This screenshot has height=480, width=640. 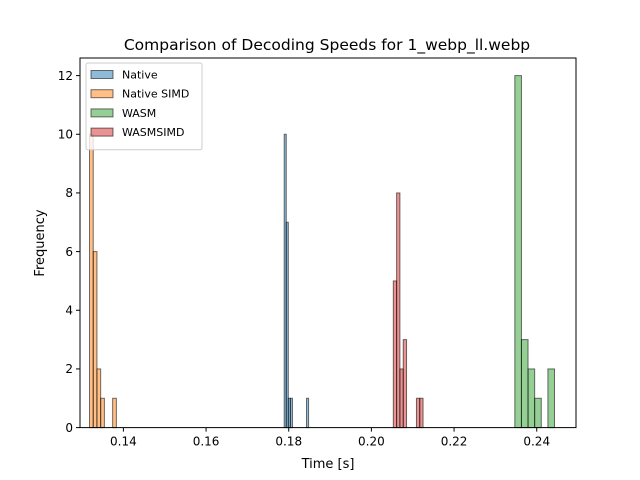 What do you see at coordinates (65, 76) in the screenshot?
I see `y-tick-label: 12` at bounding box center [65, 76].